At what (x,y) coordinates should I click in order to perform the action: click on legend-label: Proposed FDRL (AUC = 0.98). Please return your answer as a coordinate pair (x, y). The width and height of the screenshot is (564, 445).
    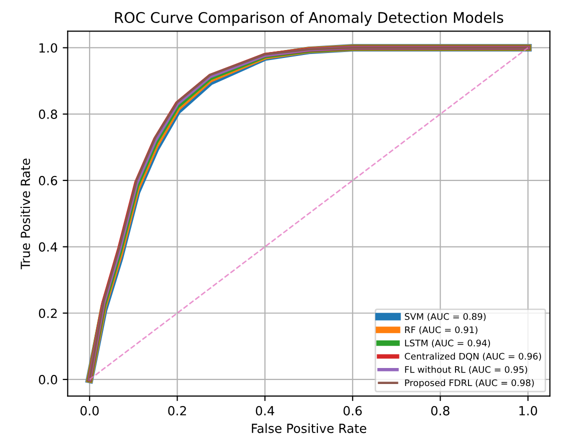
    Looking at the image, I should click on (469, 383).